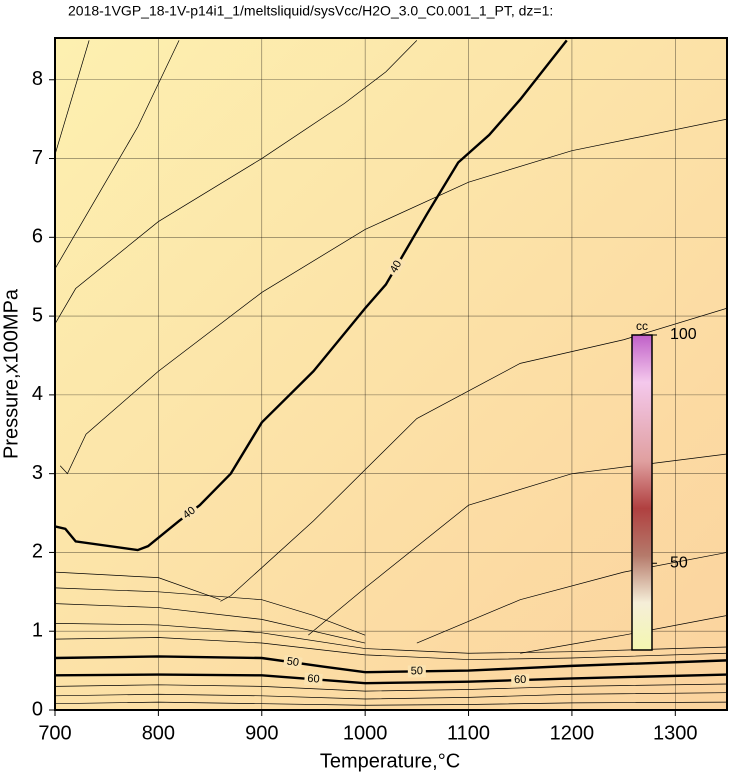 Image resolution: width=734 pixels, height=776 pixels. Describe the element at coordinates (37, 552) in the screenshot. I see `y-tick-label: 2` at that location.